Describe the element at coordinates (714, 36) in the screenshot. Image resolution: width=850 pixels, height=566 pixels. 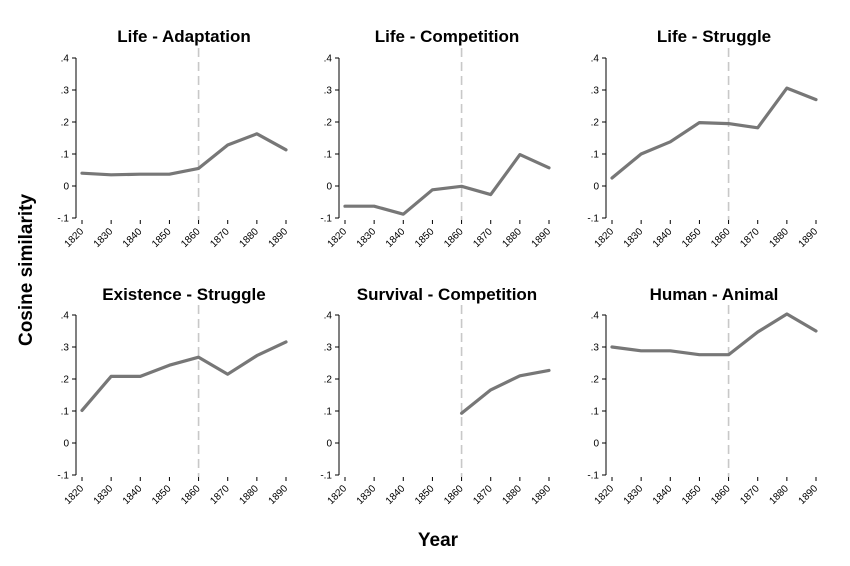
I see `panel-title: Life - Struggle` at that location.